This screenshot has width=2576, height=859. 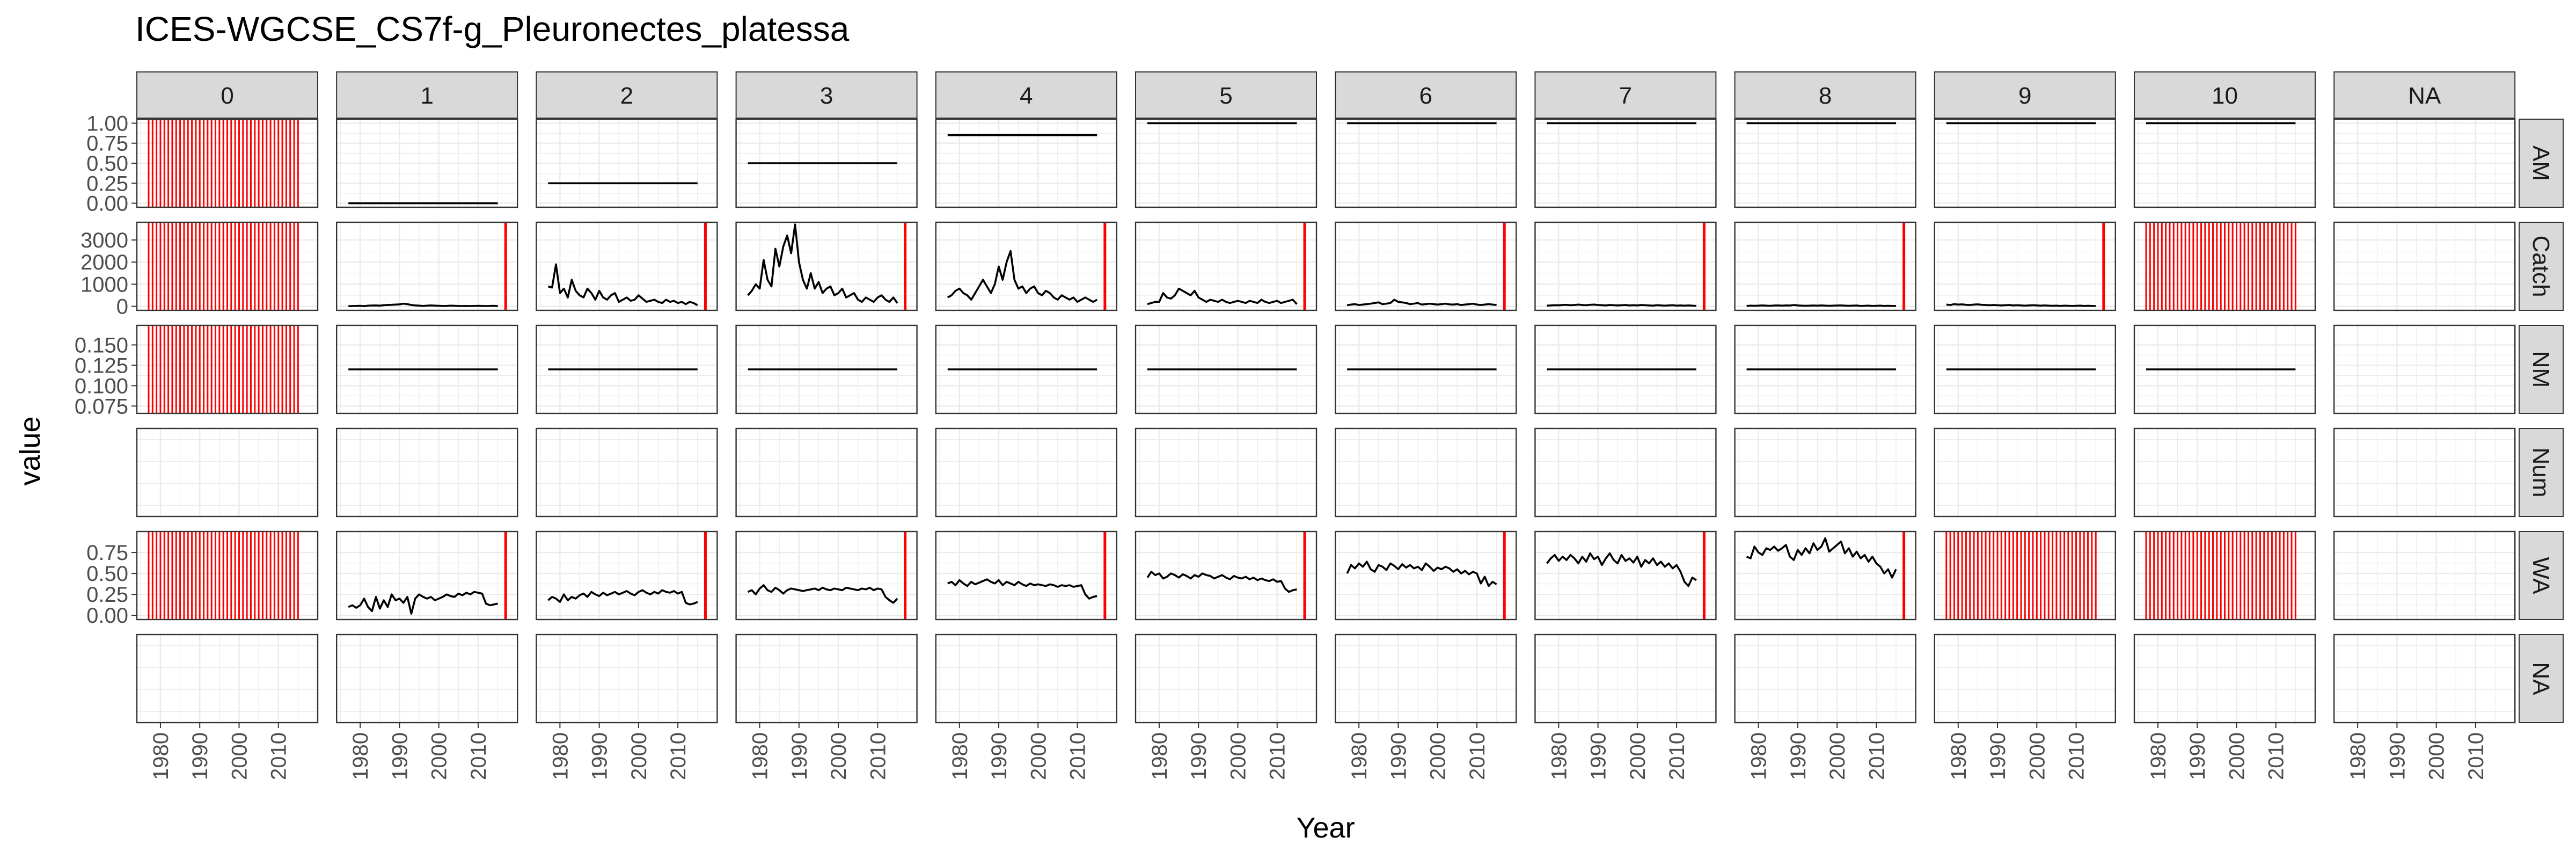 What do you see at coordinates (101, 365) in the screenshot?
I see `y-tick-label: 0.125` at bounding box center [101, 365].